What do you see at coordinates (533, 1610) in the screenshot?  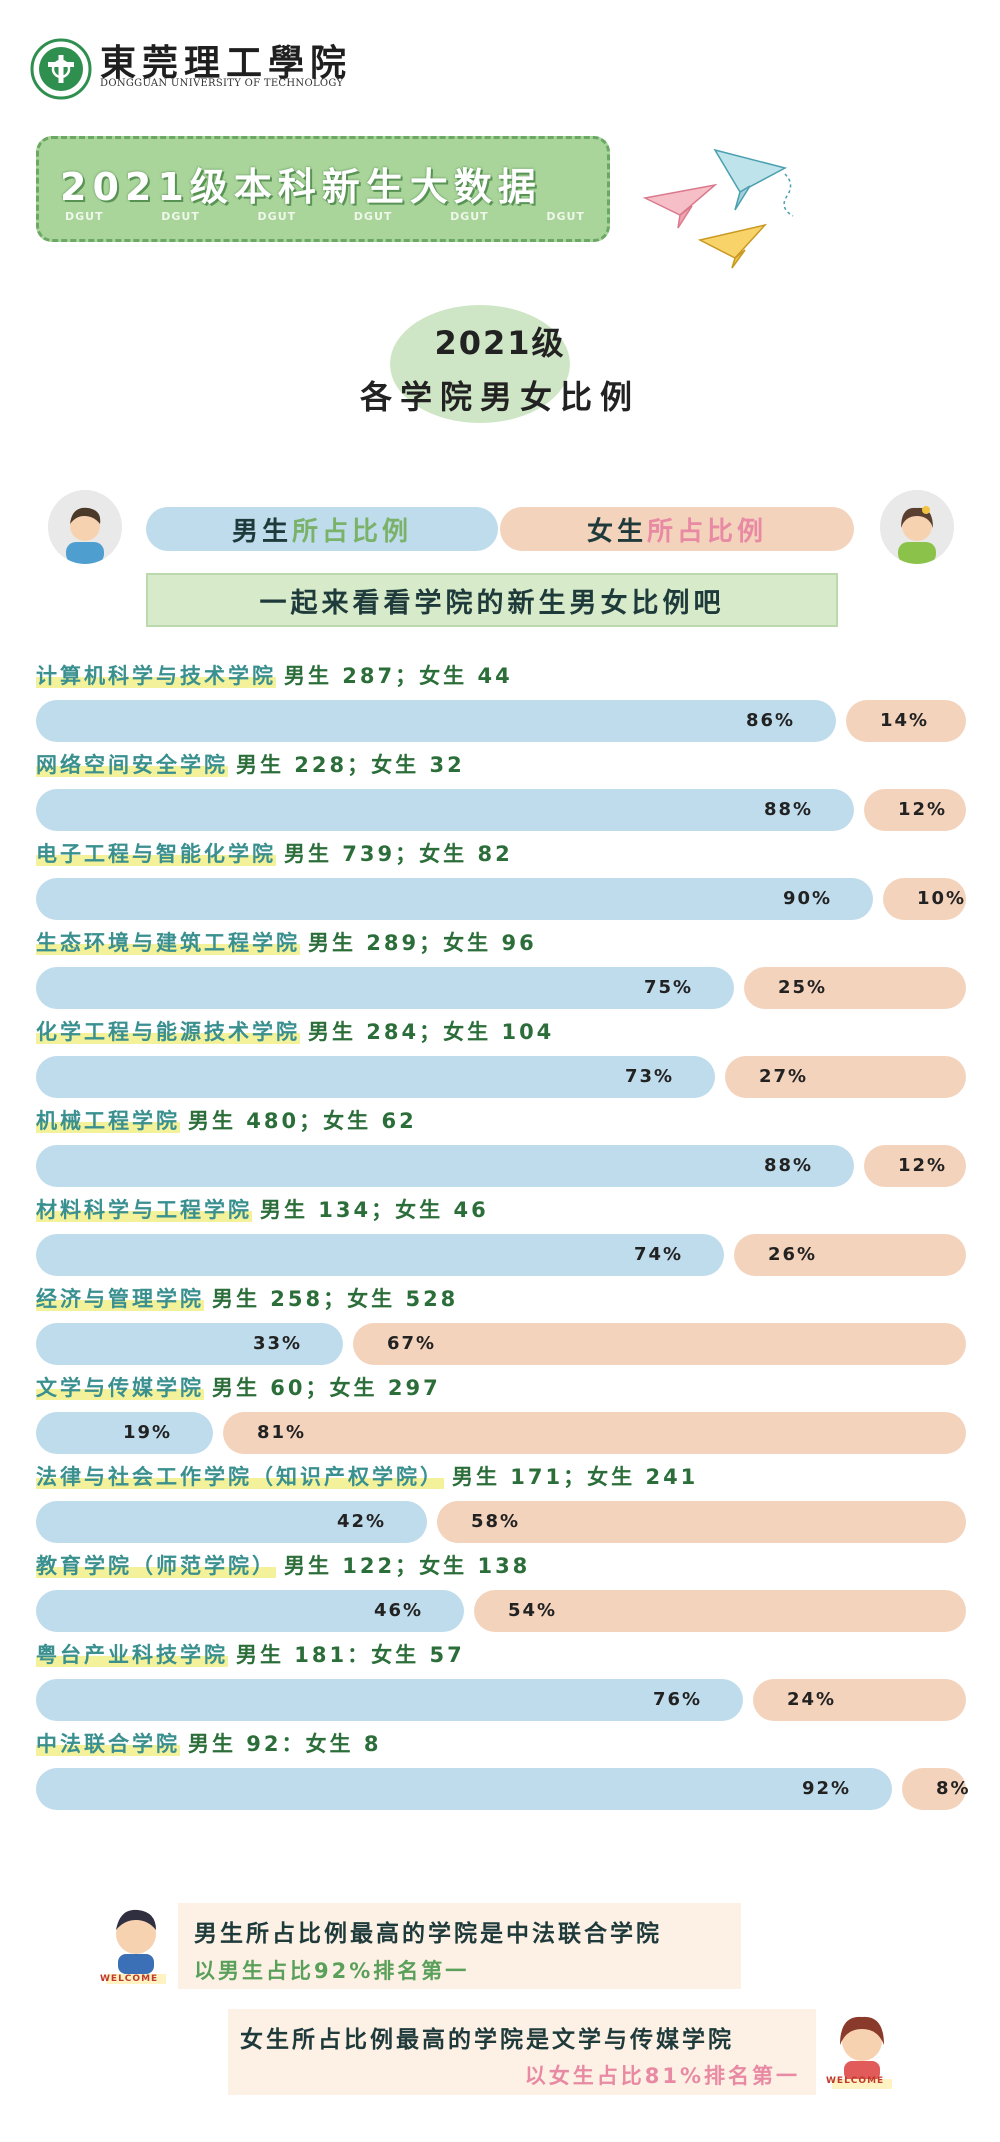 I see `female-pct-label: 54%` at bounding box center [533, 1610].